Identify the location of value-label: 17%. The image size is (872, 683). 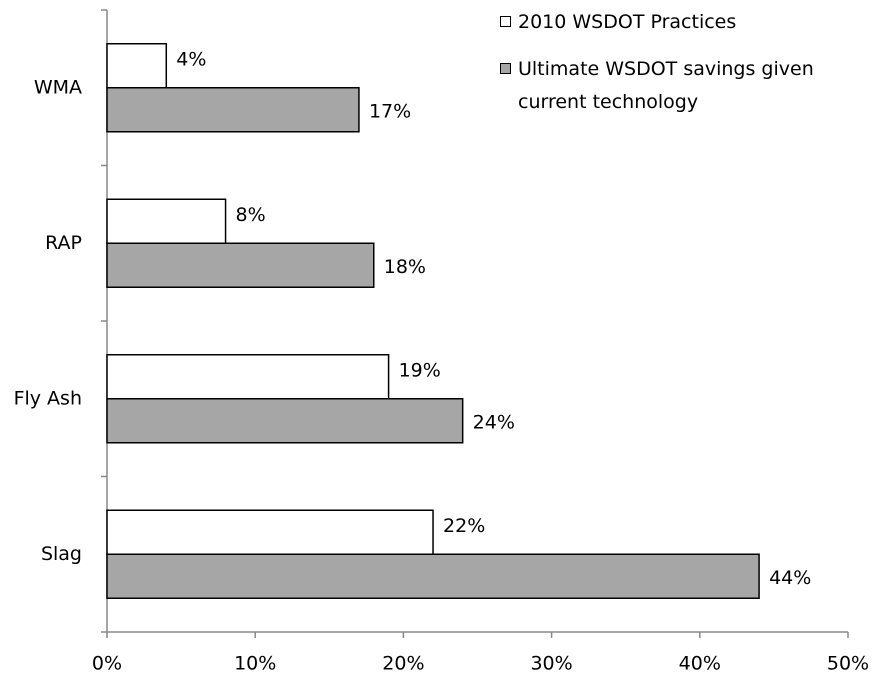
(390, 111).